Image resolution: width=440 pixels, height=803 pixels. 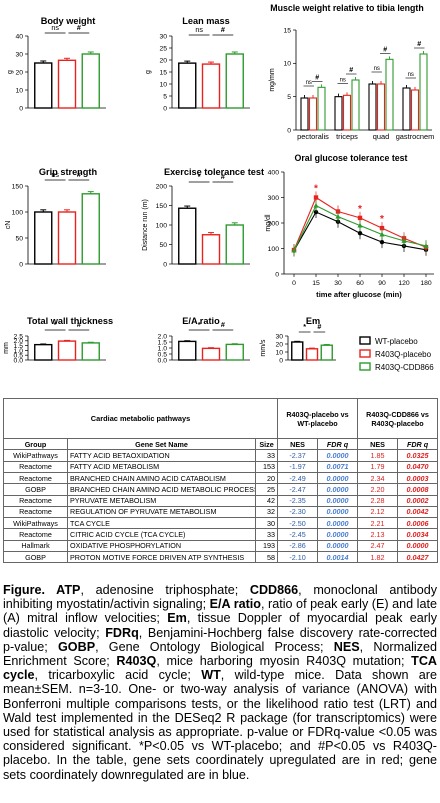 What do you see at coordinates (235, 604) in the screenshot?
I see `caption-term: E/A ratio` at bounding box center [235, 604].